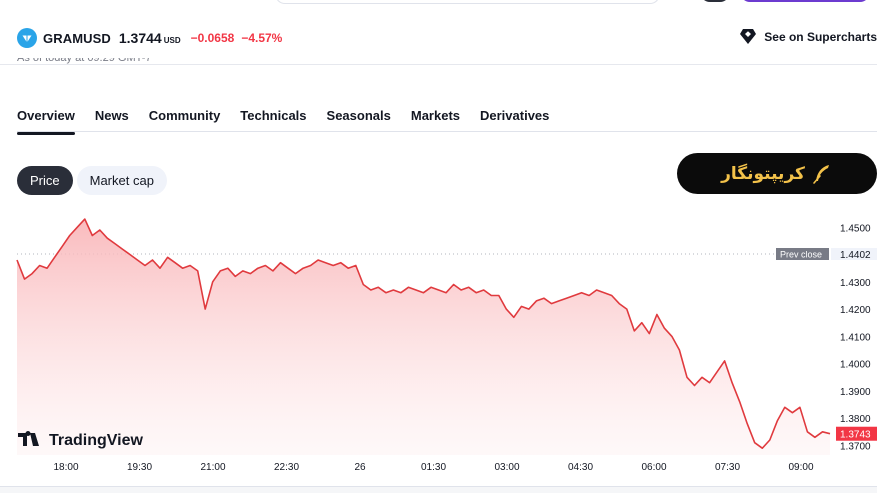  I want to click on prev-close-value: 1.4402, so click(855, 255).